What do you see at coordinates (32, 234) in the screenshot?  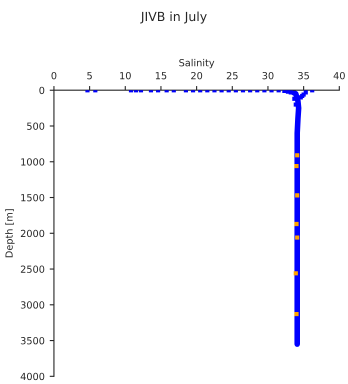 I see `y-tick-label: 2000` at bounding box center [32, 234].